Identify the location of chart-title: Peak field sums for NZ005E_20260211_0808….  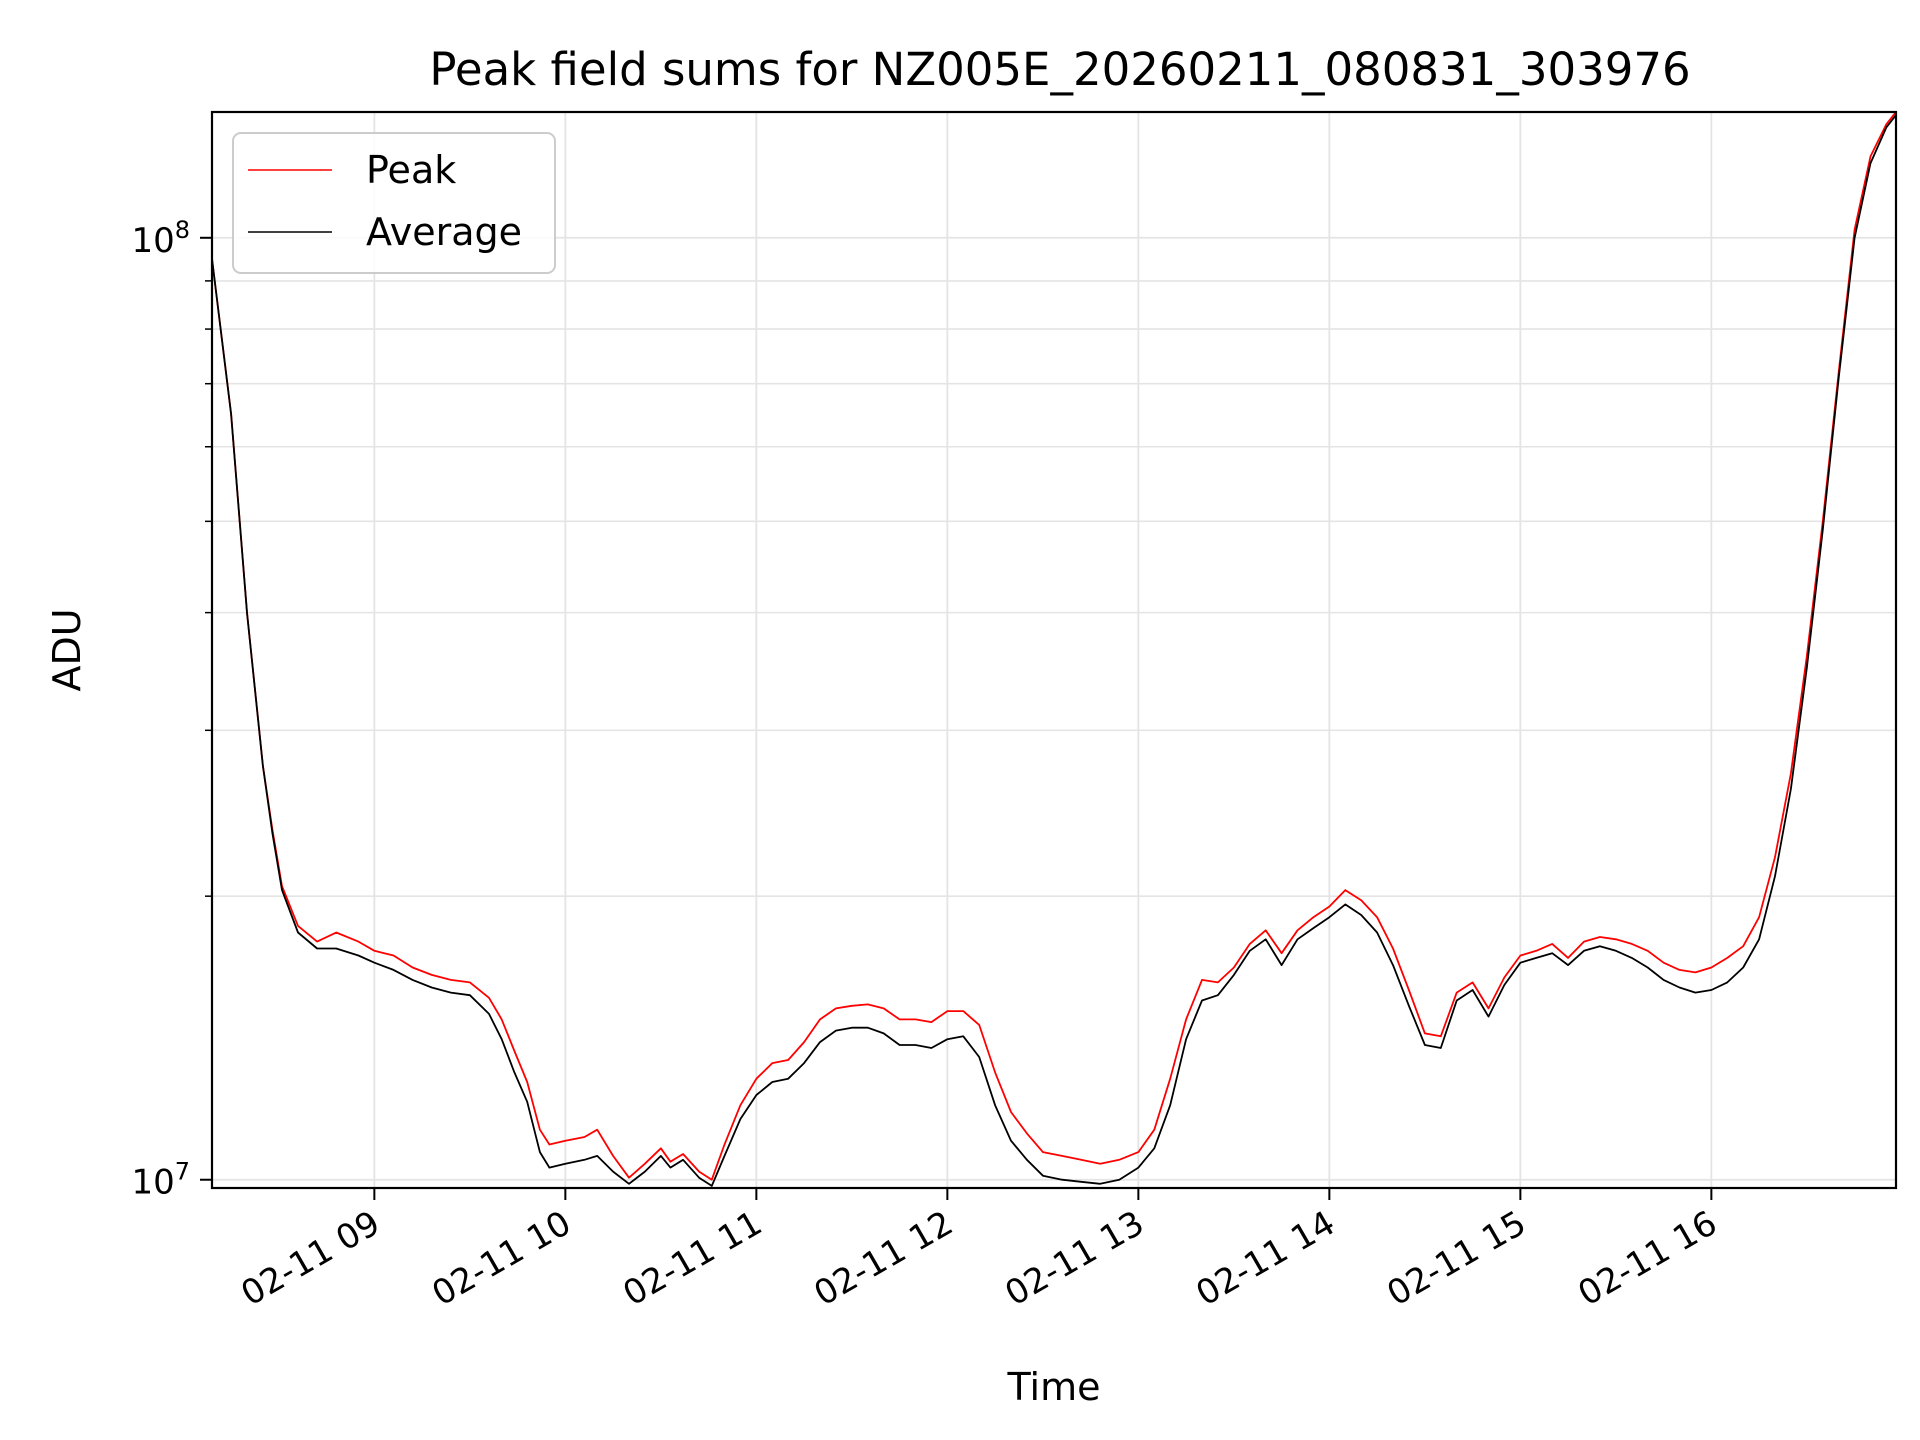
(1059, 69).